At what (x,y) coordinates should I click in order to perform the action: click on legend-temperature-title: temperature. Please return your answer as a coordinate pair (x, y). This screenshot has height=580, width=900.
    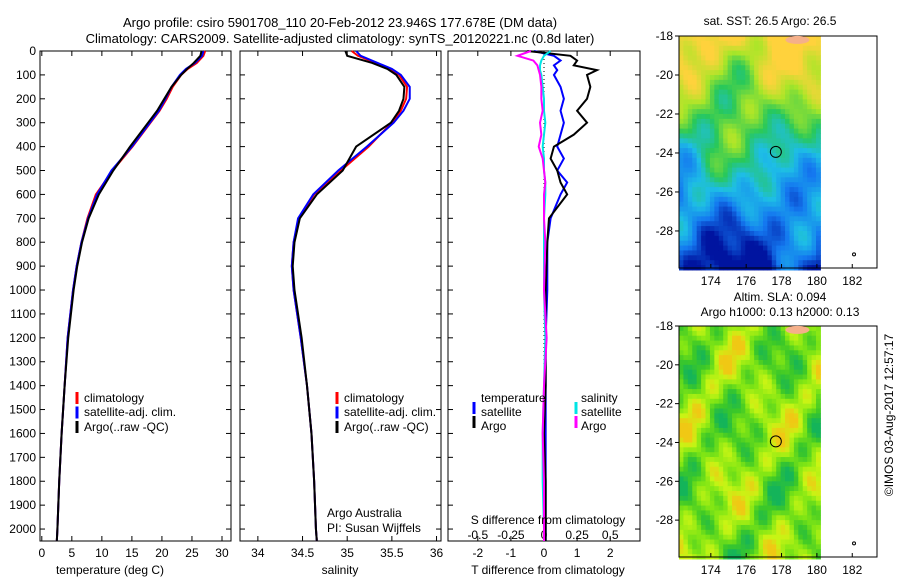
    Looking at the image, I should click on (513, 398).